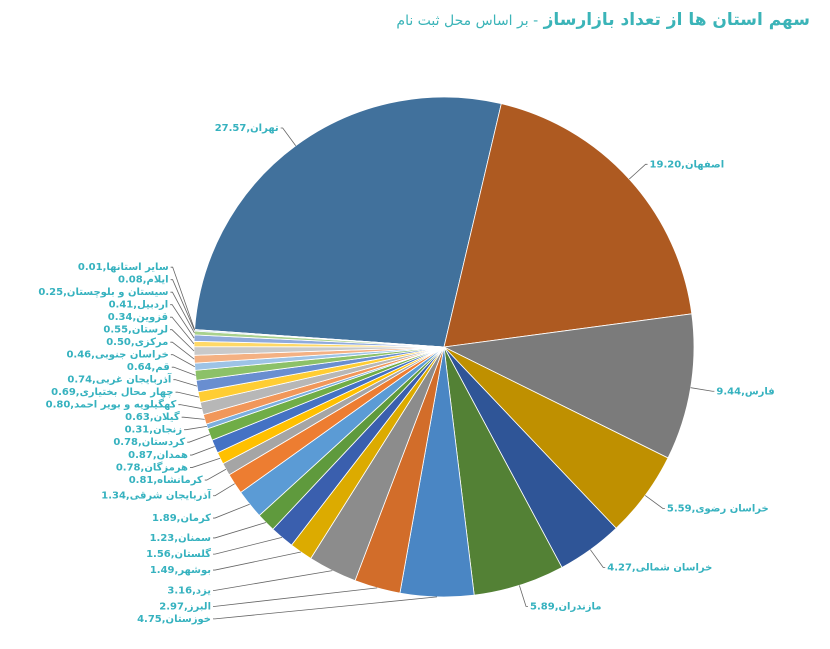 The height and width of the screenshot is (649, 830). What do you see at coordinates (467, 21) in the screenshot?
I see `chart-subtitle: - بر اساس محل ثبت نام` at bounding box center [467, 21].